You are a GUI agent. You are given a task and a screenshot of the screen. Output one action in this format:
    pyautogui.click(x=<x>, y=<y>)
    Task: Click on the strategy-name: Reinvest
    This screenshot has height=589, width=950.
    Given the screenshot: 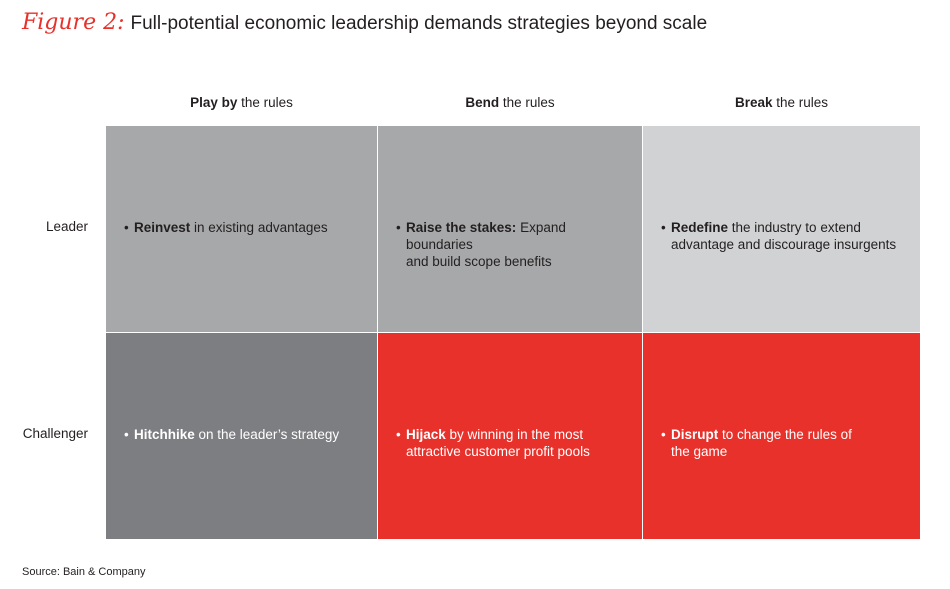 What is the action you would take?
    pyautogui.click(x=162, y=227)
    